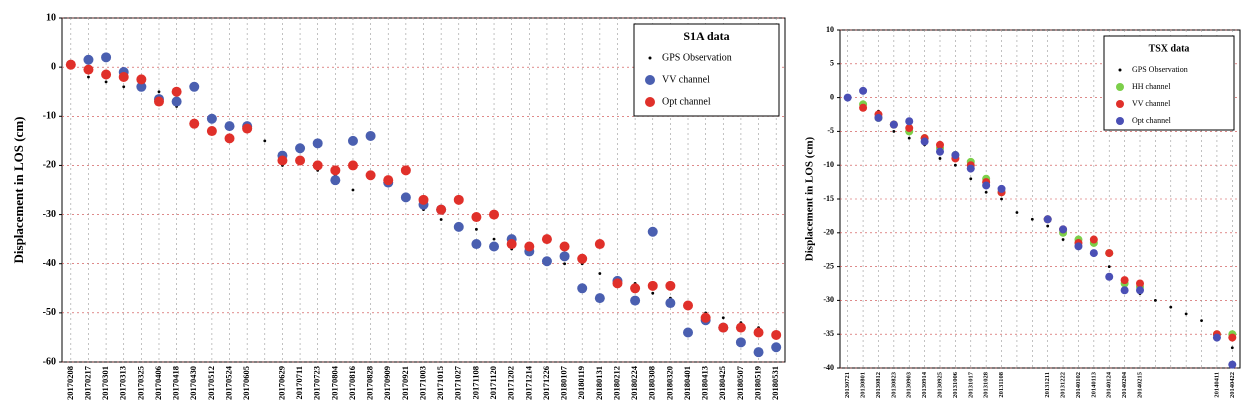 Image resolution: width=1248 pixels, height=416 pixels. Describe the element at coordinates (828, 333) in the screenshot. I see `y-tick-label: -35` at that location.